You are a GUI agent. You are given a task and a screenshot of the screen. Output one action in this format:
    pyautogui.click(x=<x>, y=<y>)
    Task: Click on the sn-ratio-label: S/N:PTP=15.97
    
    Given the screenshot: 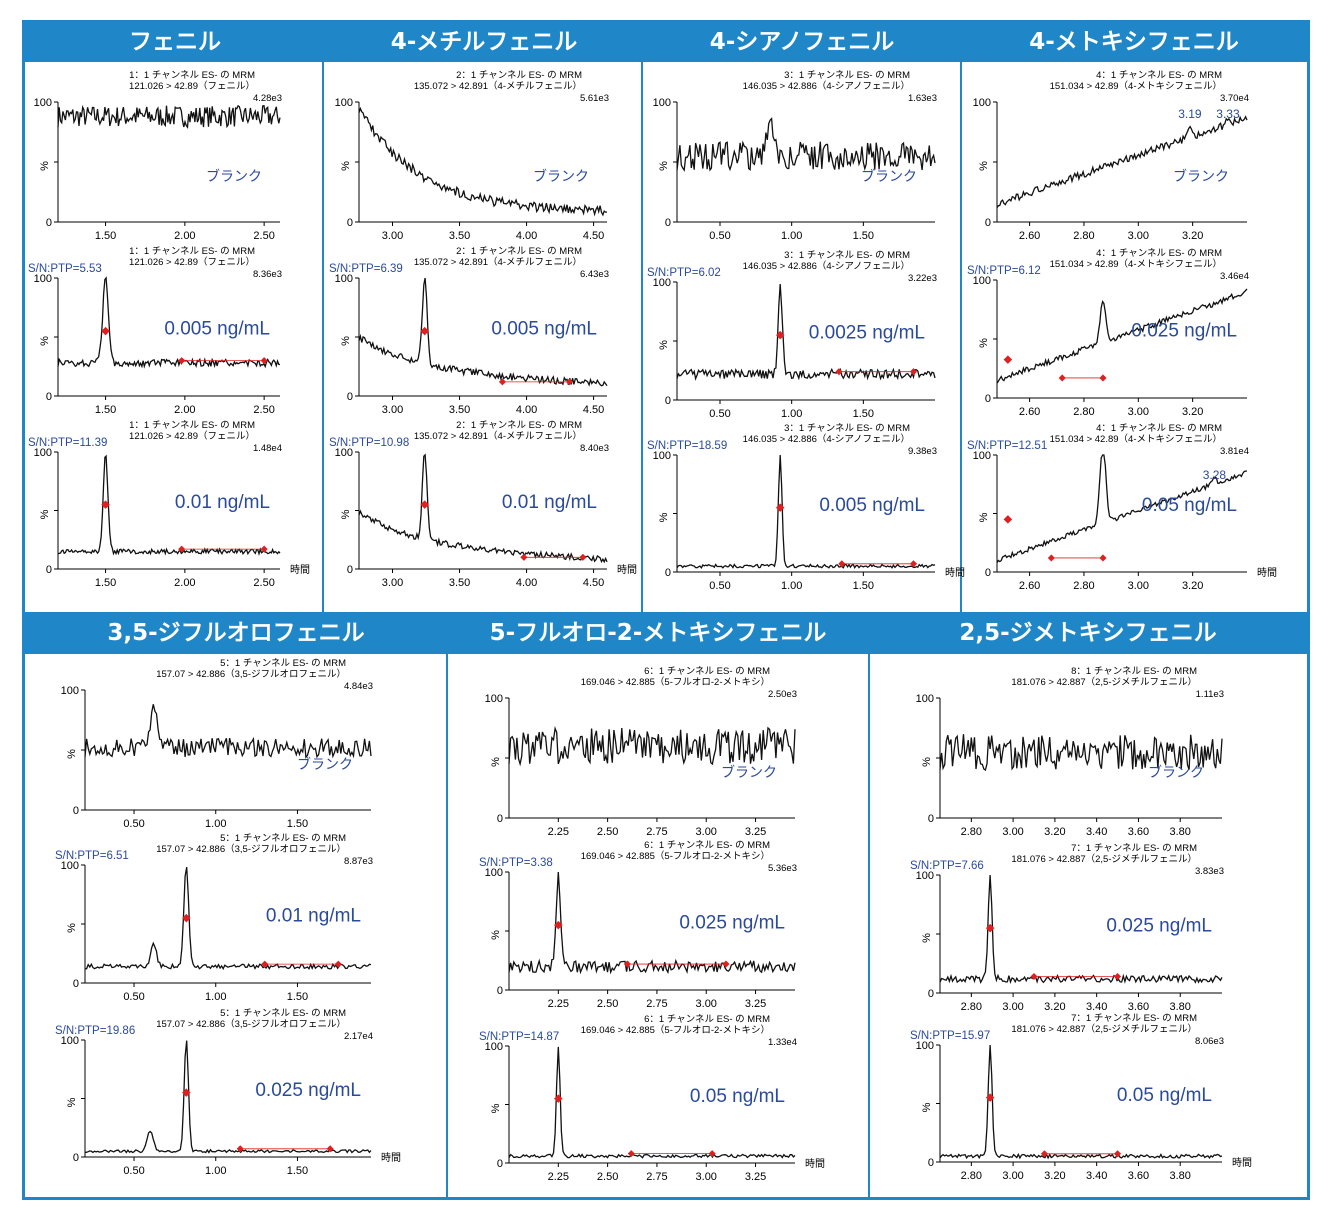 What is the action you would take?
    pyautogui.click(x=950, y=1036)
    